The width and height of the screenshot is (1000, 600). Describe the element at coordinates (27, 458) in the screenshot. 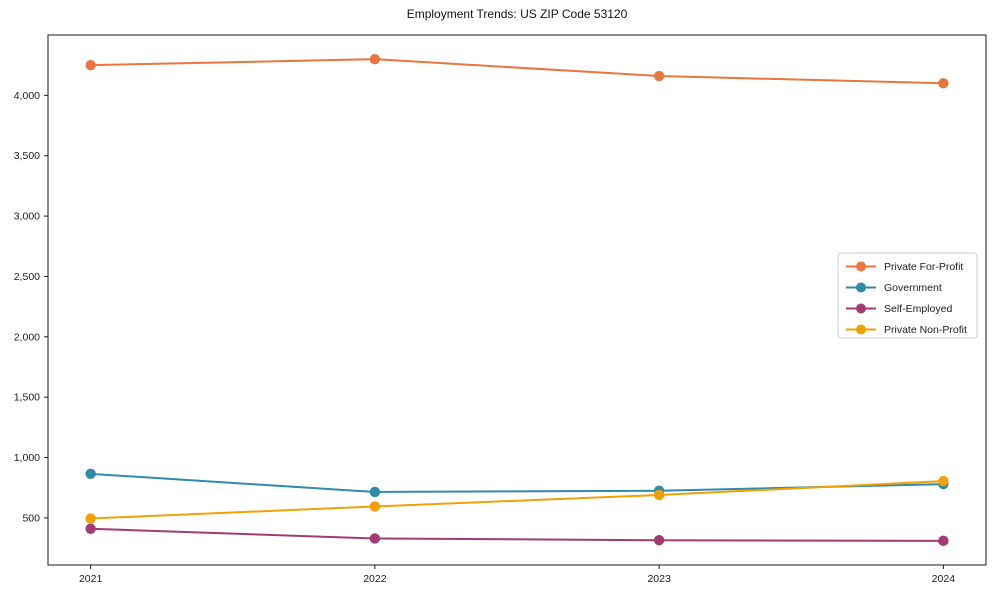

I see `y-axis-tick-label: 1,000` at that location.